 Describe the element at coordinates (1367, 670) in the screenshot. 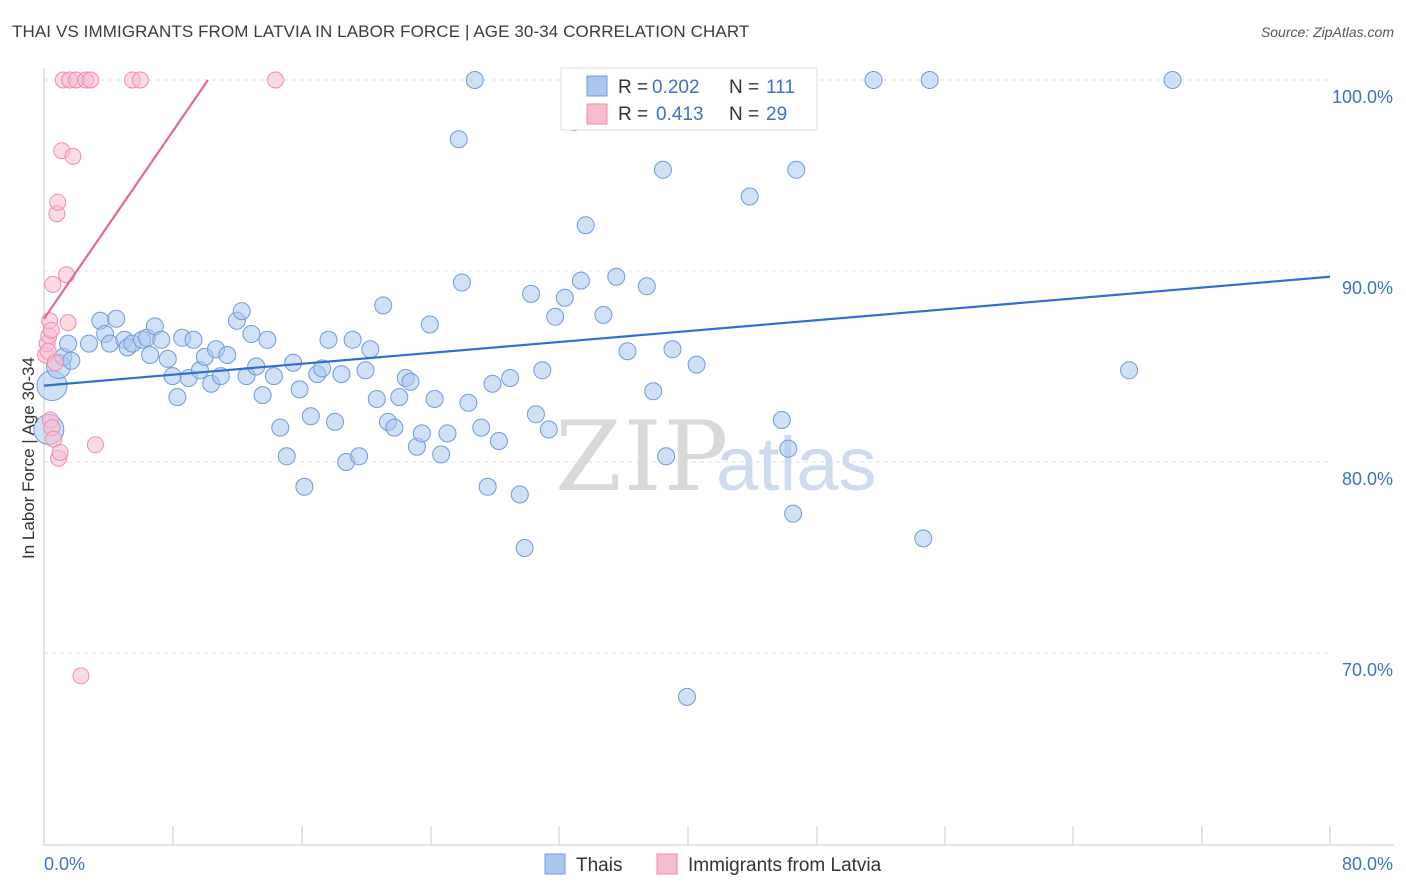

I see `y-tick-label: 70.0%` at that location.